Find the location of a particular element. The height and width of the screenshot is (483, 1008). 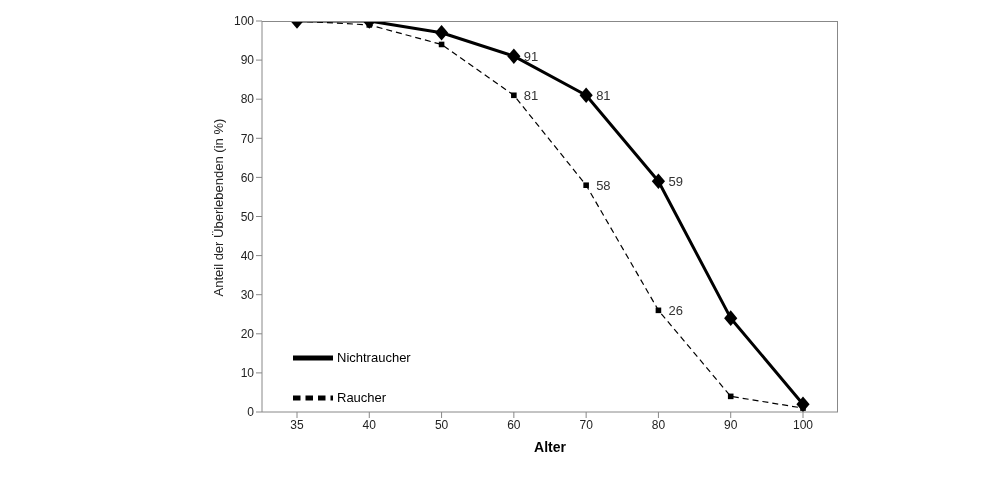

legend-label: Raucher is located at coordinates (362, 397).